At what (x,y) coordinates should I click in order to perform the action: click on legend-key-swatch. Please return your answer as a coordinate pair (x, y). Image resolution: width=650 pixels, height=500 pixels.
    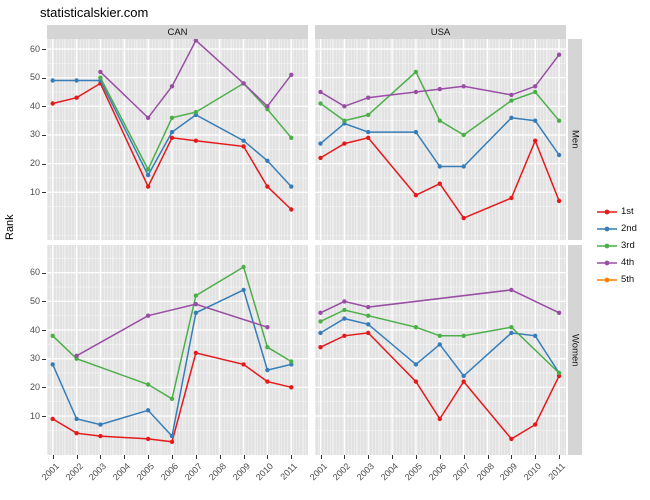
    Looking at the image, I should click on (607, 279).